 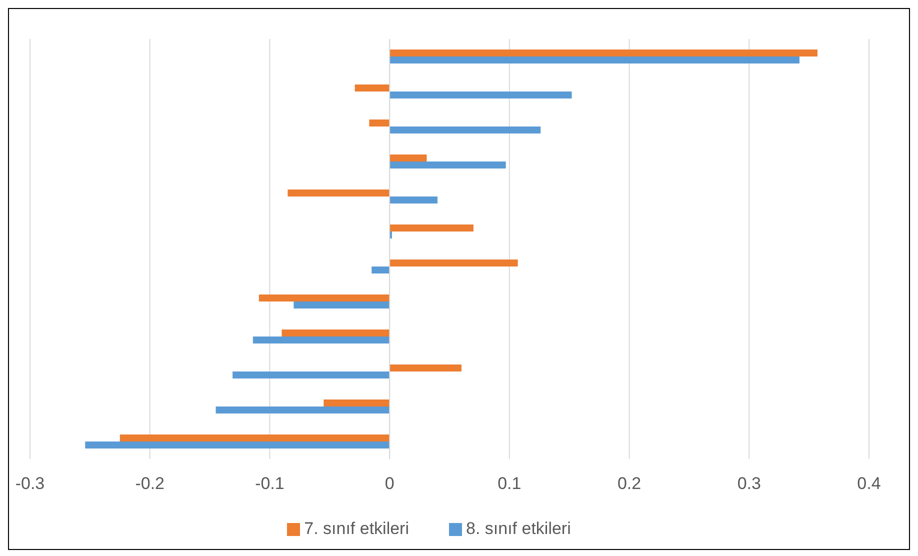 I want to click on x-tick-label: 0.4, so click(x=869, y=484).